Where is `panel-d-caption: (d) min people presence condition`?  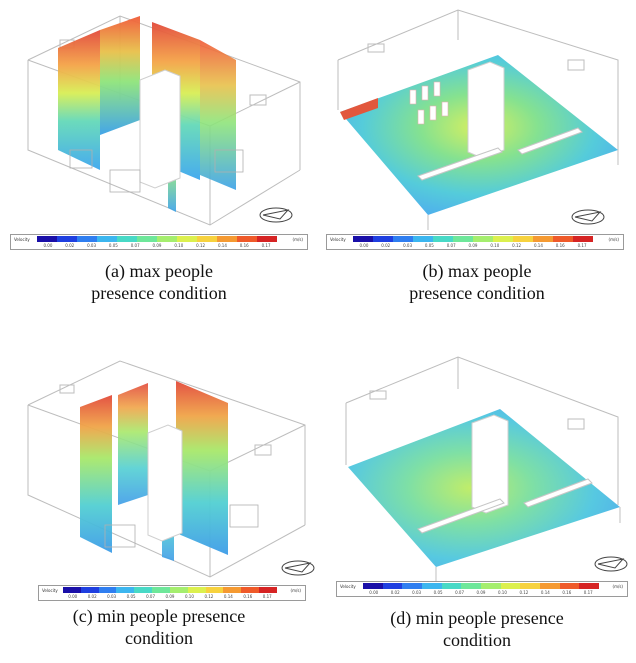 panel-d-caption: (d) min people presence condition is located at coordinates (477, 629).